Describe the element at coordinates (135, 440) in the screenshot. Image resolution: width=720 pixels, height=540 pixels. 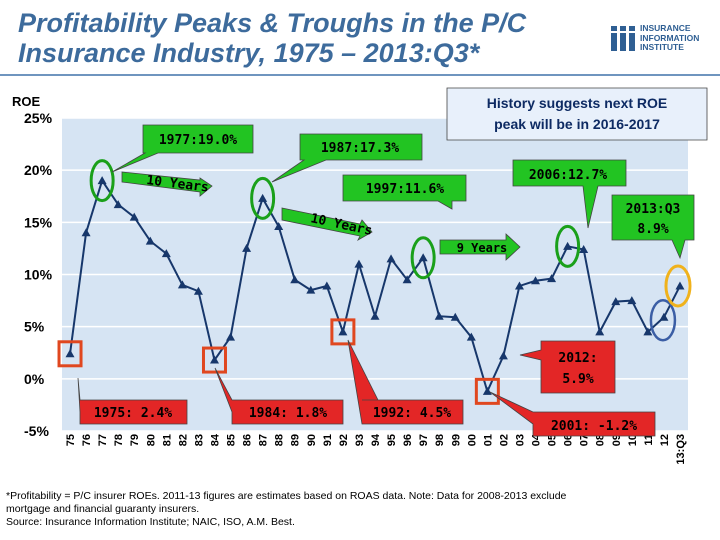
I see `x-tick-label: 79` at that location.